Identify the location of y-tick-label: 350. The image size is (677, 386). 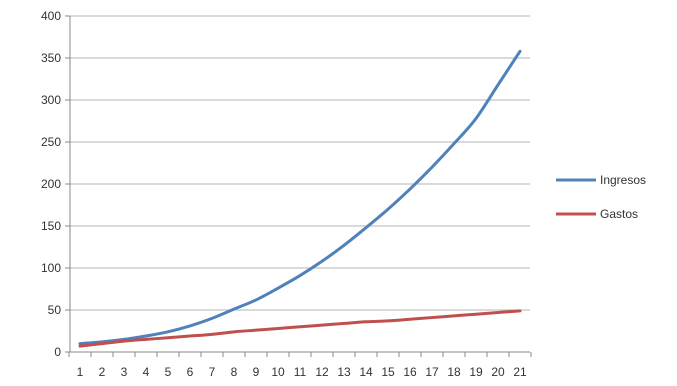
(51, 58).